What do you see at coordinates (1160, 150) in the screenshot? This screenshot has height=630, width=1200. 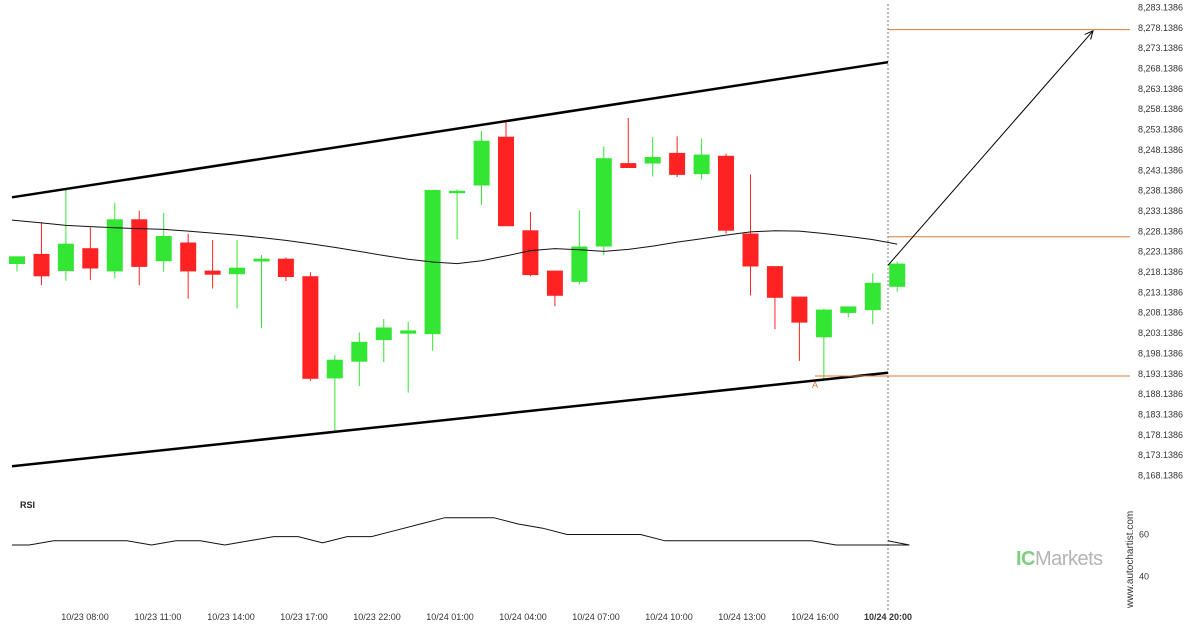 I see `y-tick-label: 8,248.1386` at bounding box center [1160, 150].